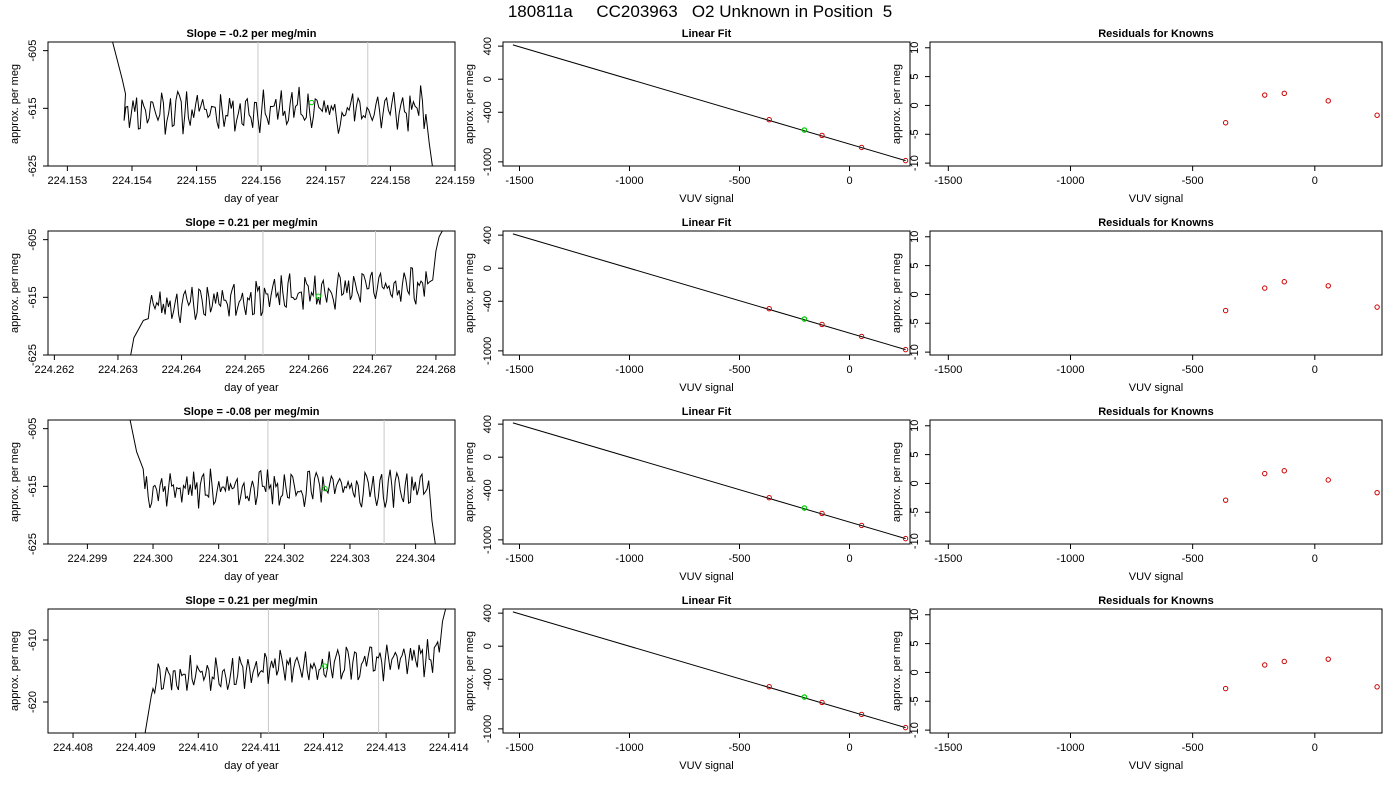  What do you see at coordinates (1156, 601) in the screenshot?
I see `panel-title: Residuals for Knowns` at bounding box center [1156, 601].